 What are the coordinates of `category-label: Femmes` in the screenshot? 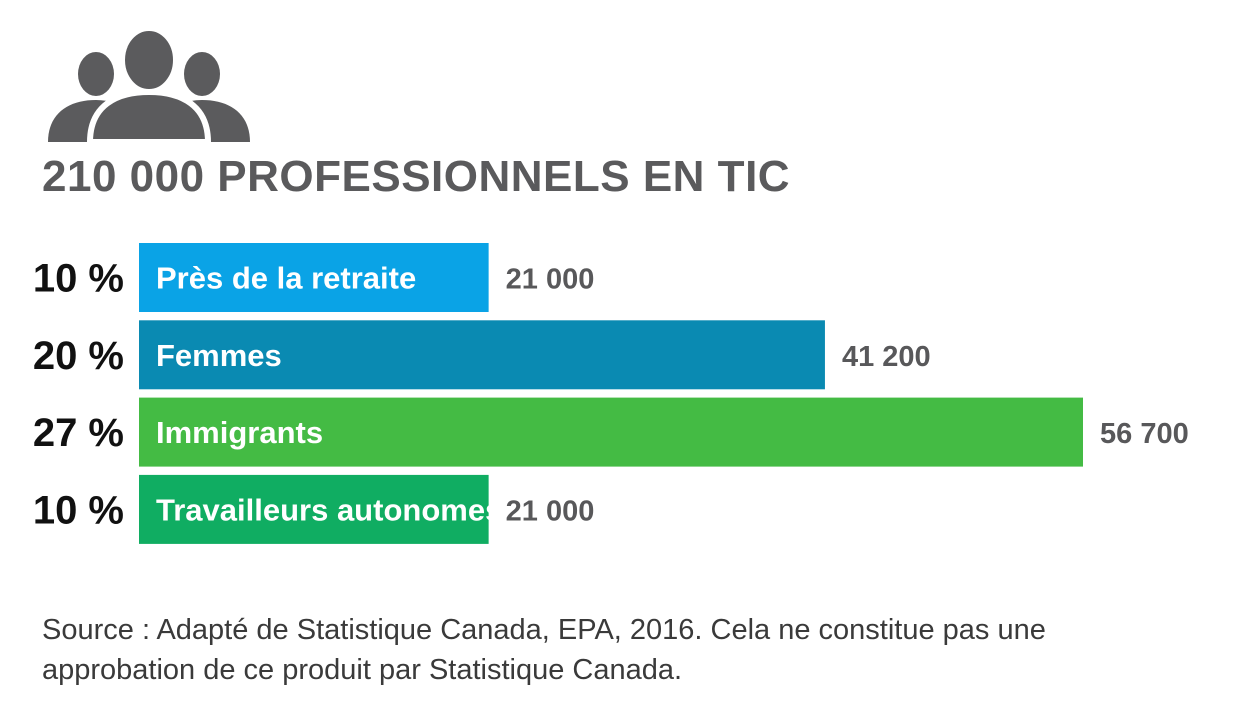 It's located at (219, 355).